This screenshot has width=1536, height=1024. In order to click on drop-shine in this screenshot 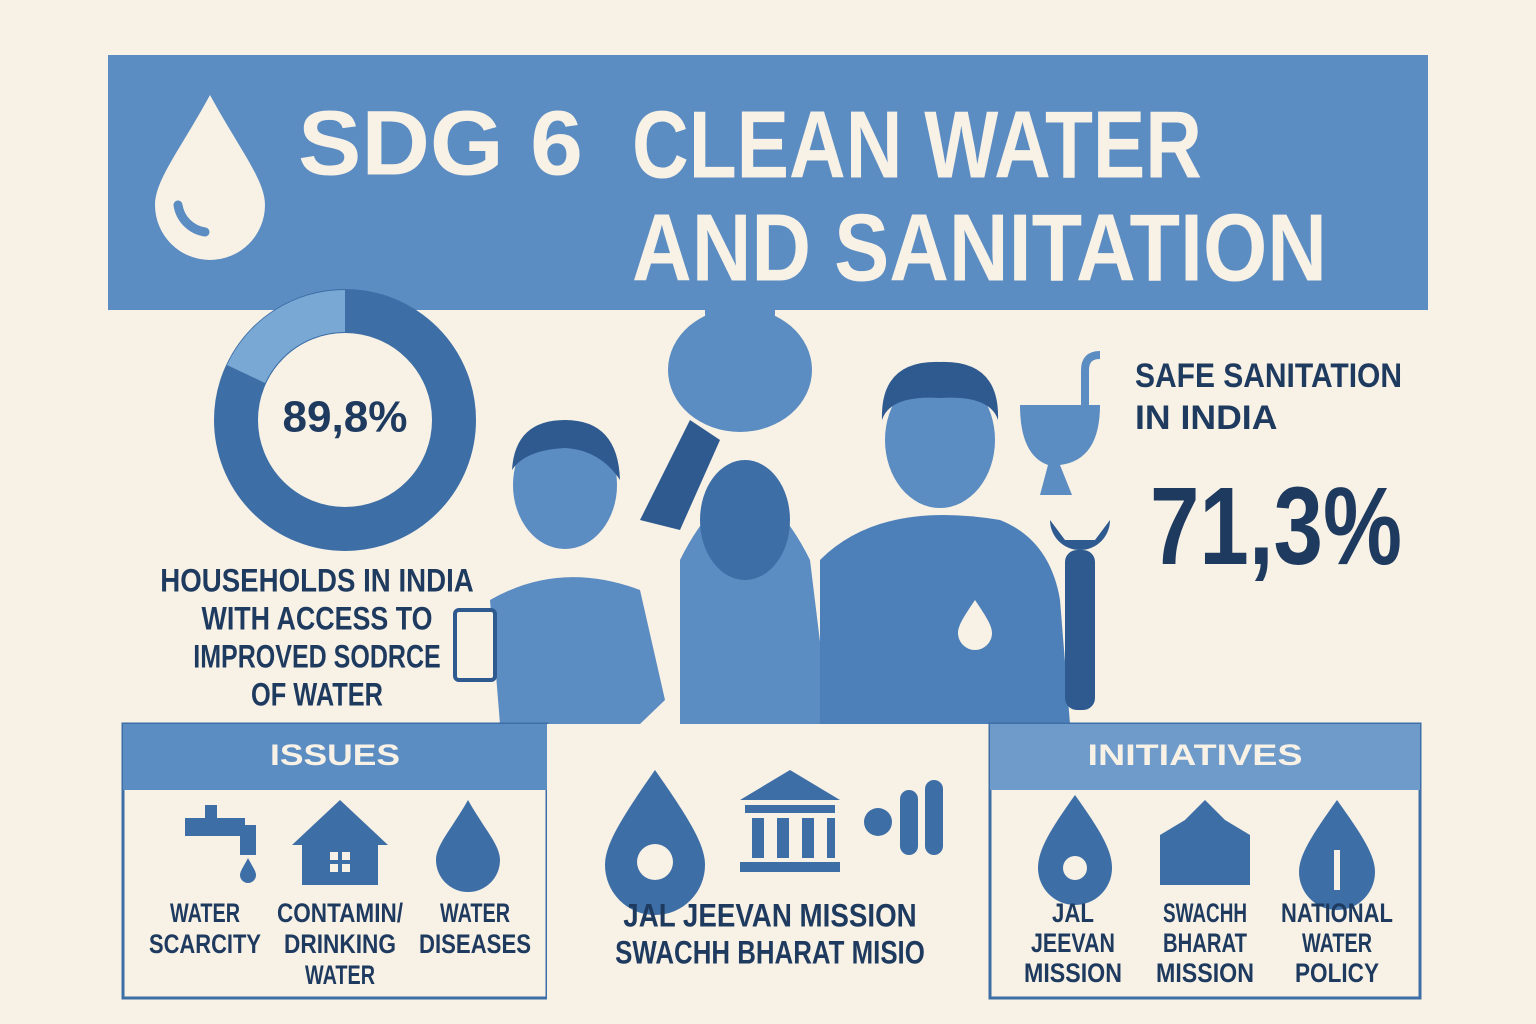, I will do `click(191, 218)`.